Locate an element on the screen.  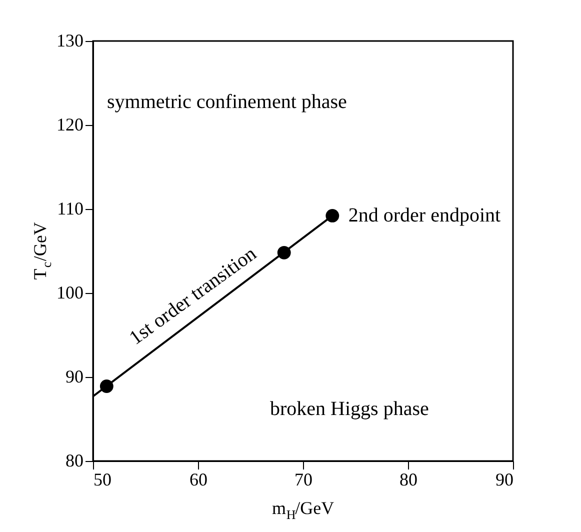
annotation: symmetric confinement phase is located at coordinates (227, 102).